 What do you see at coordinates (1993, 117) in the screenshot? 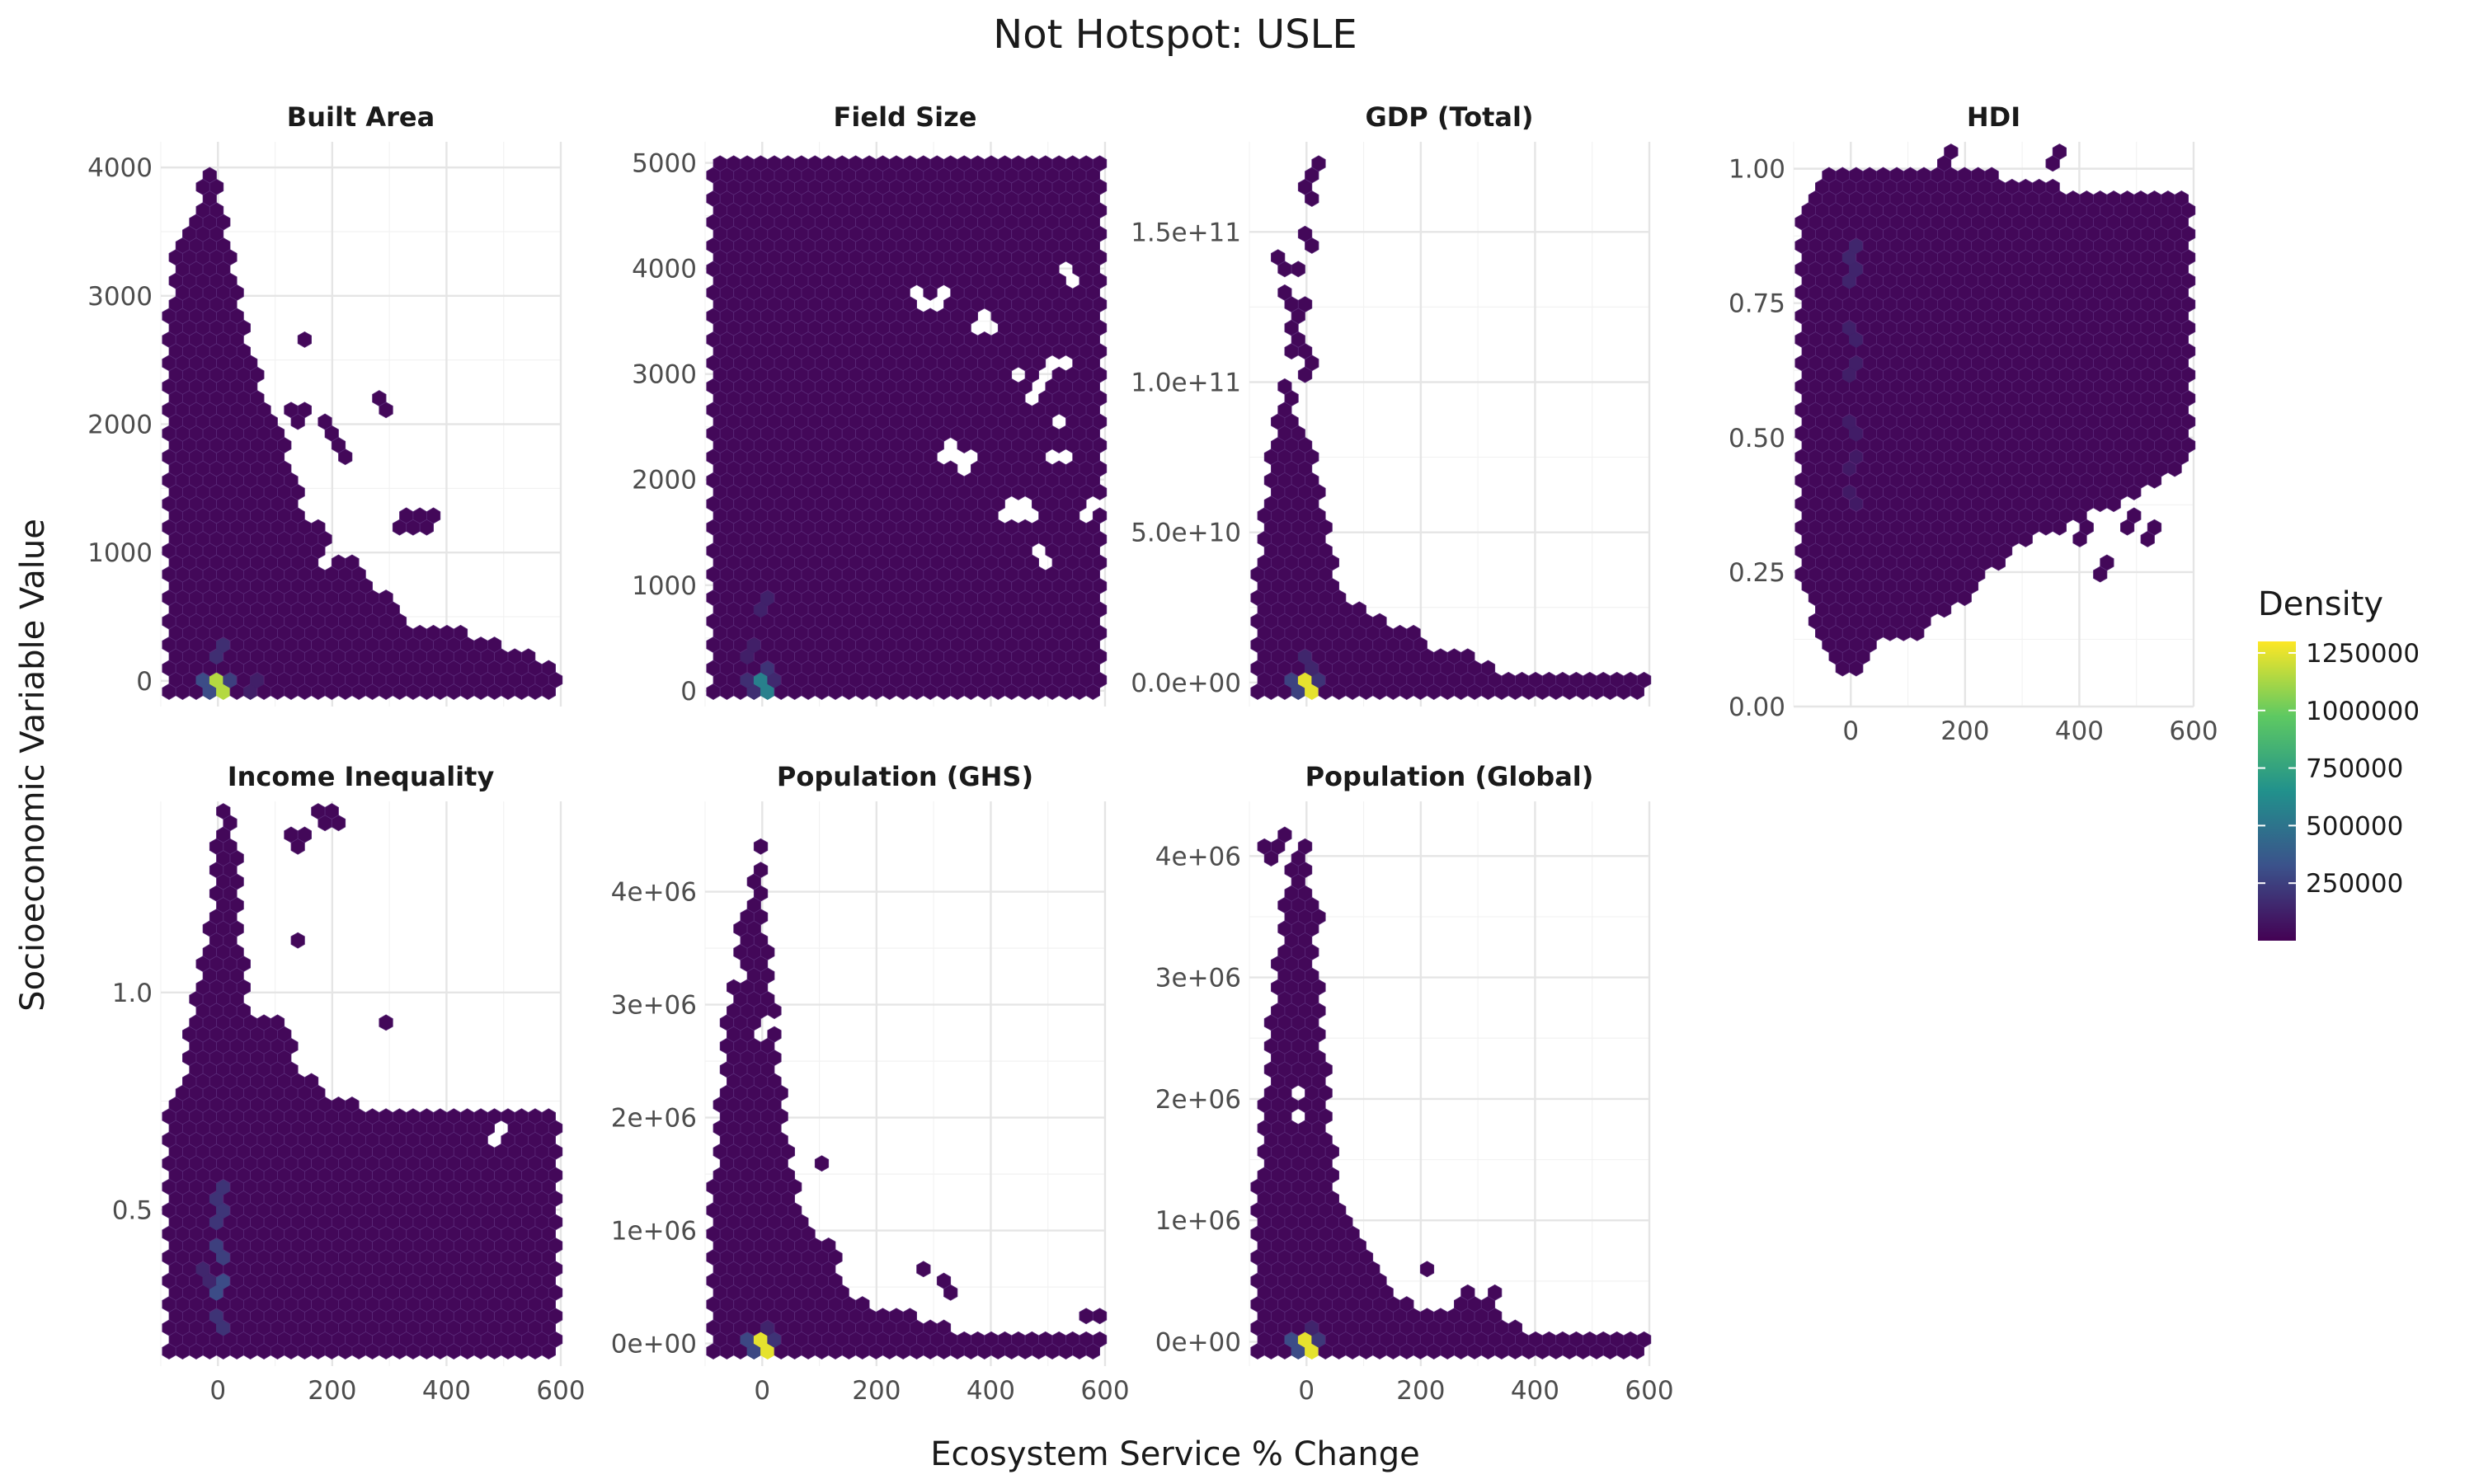
I see `facet-strip-label: HDI` at bounding box center [1993, 117].